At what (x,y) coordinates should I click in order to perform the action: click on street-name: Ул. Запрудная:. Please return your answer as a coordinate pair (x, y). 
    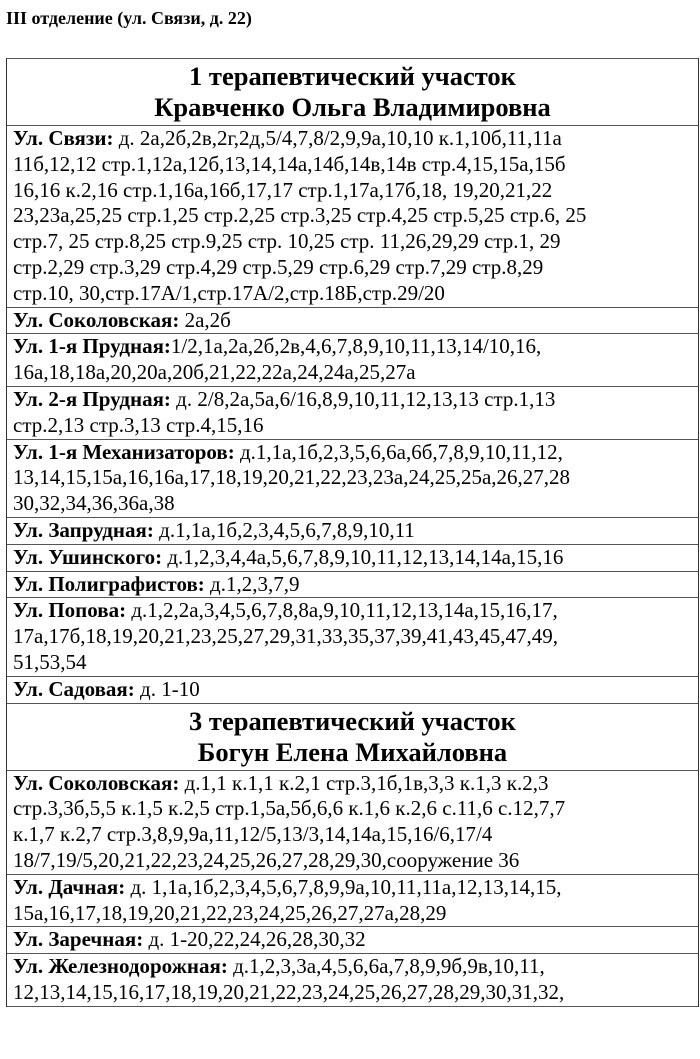
    Looking at the image, I should click on (83, 529).